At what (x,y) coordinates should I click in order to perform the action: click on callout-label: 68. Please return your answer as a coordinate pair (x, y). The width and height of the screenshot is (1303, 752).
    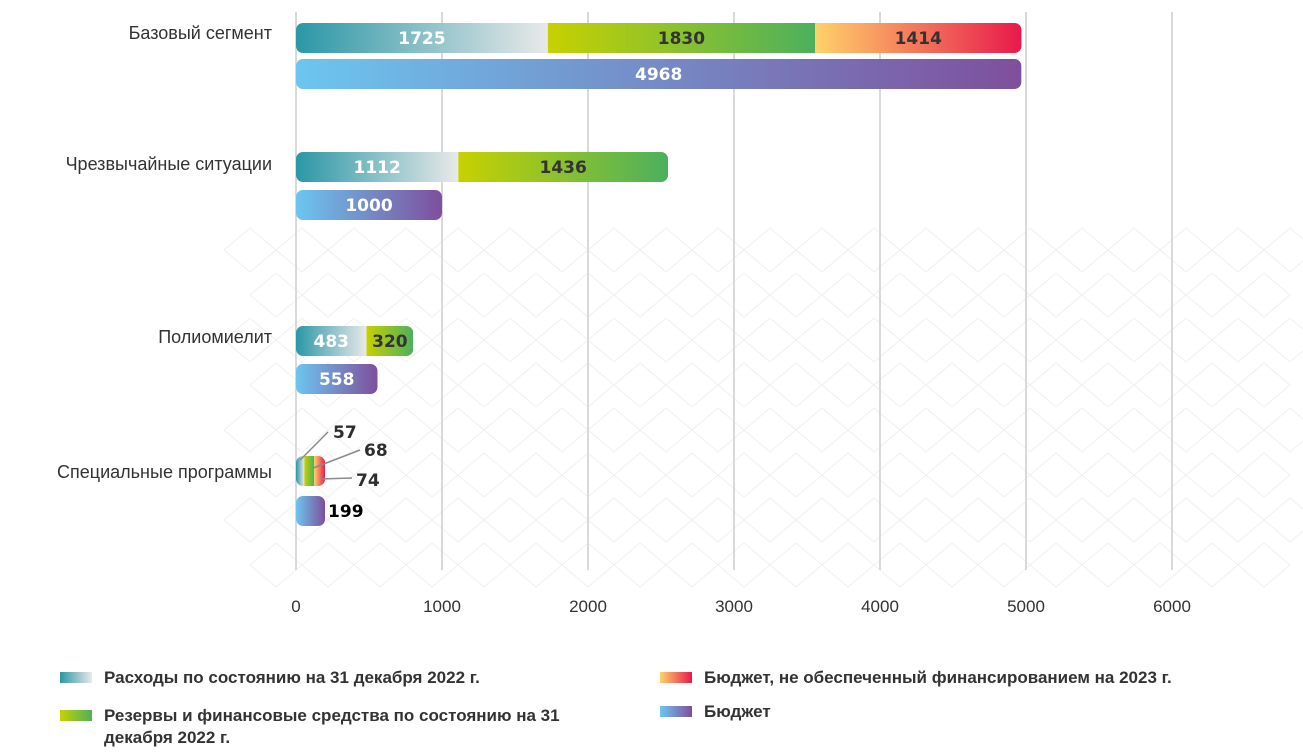
    Looking at the image, I should click on (376, 451).